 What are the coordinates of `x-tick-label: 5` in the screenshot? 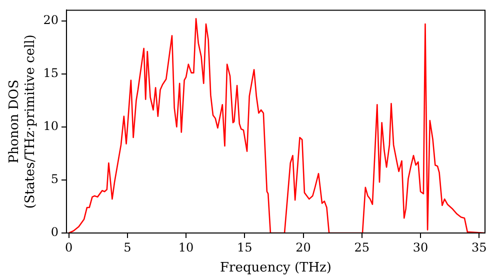 It's located at (128, 247).